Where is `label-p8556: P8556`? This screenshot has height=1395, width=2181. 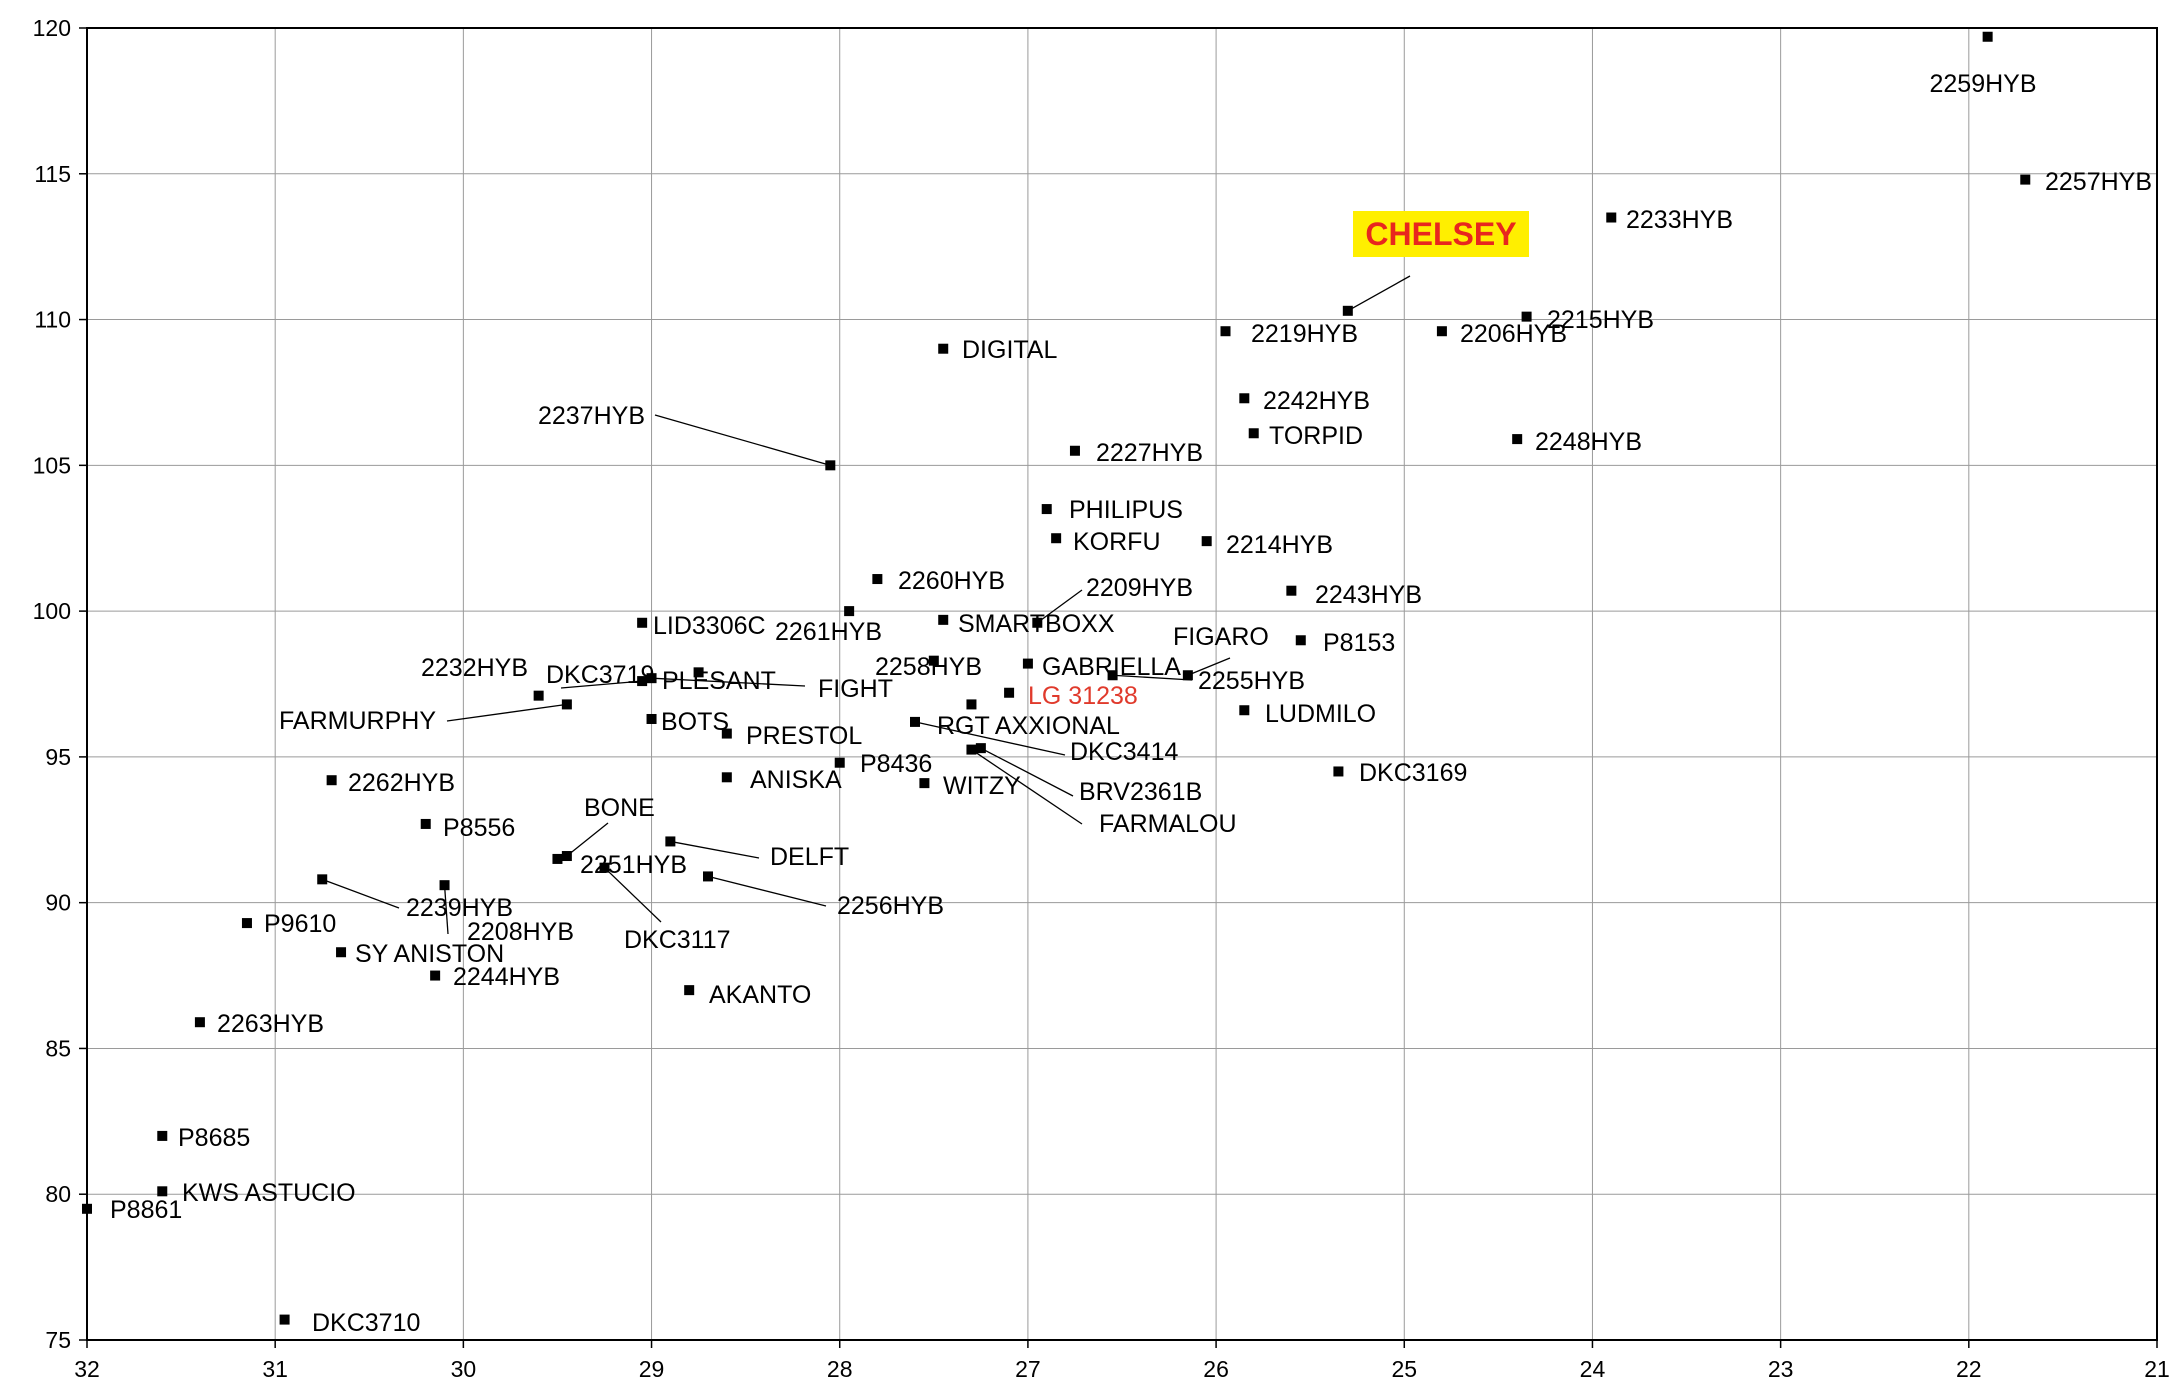
label-p8556: P8556 is located at coordinates (479, 828).